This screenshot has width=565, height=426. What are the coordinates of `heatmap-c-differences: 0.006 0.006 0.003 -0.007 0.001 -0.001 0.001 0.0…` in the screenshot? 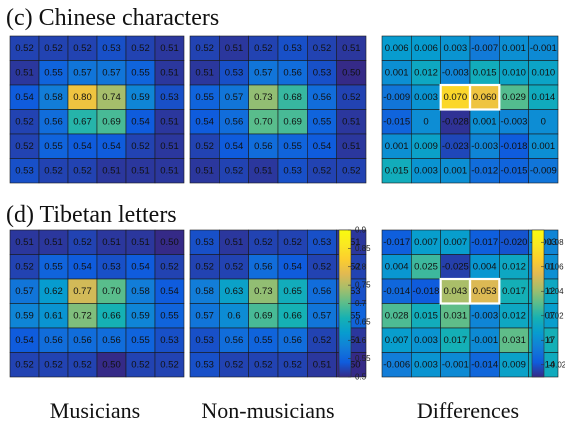 It's located at (470, 109).